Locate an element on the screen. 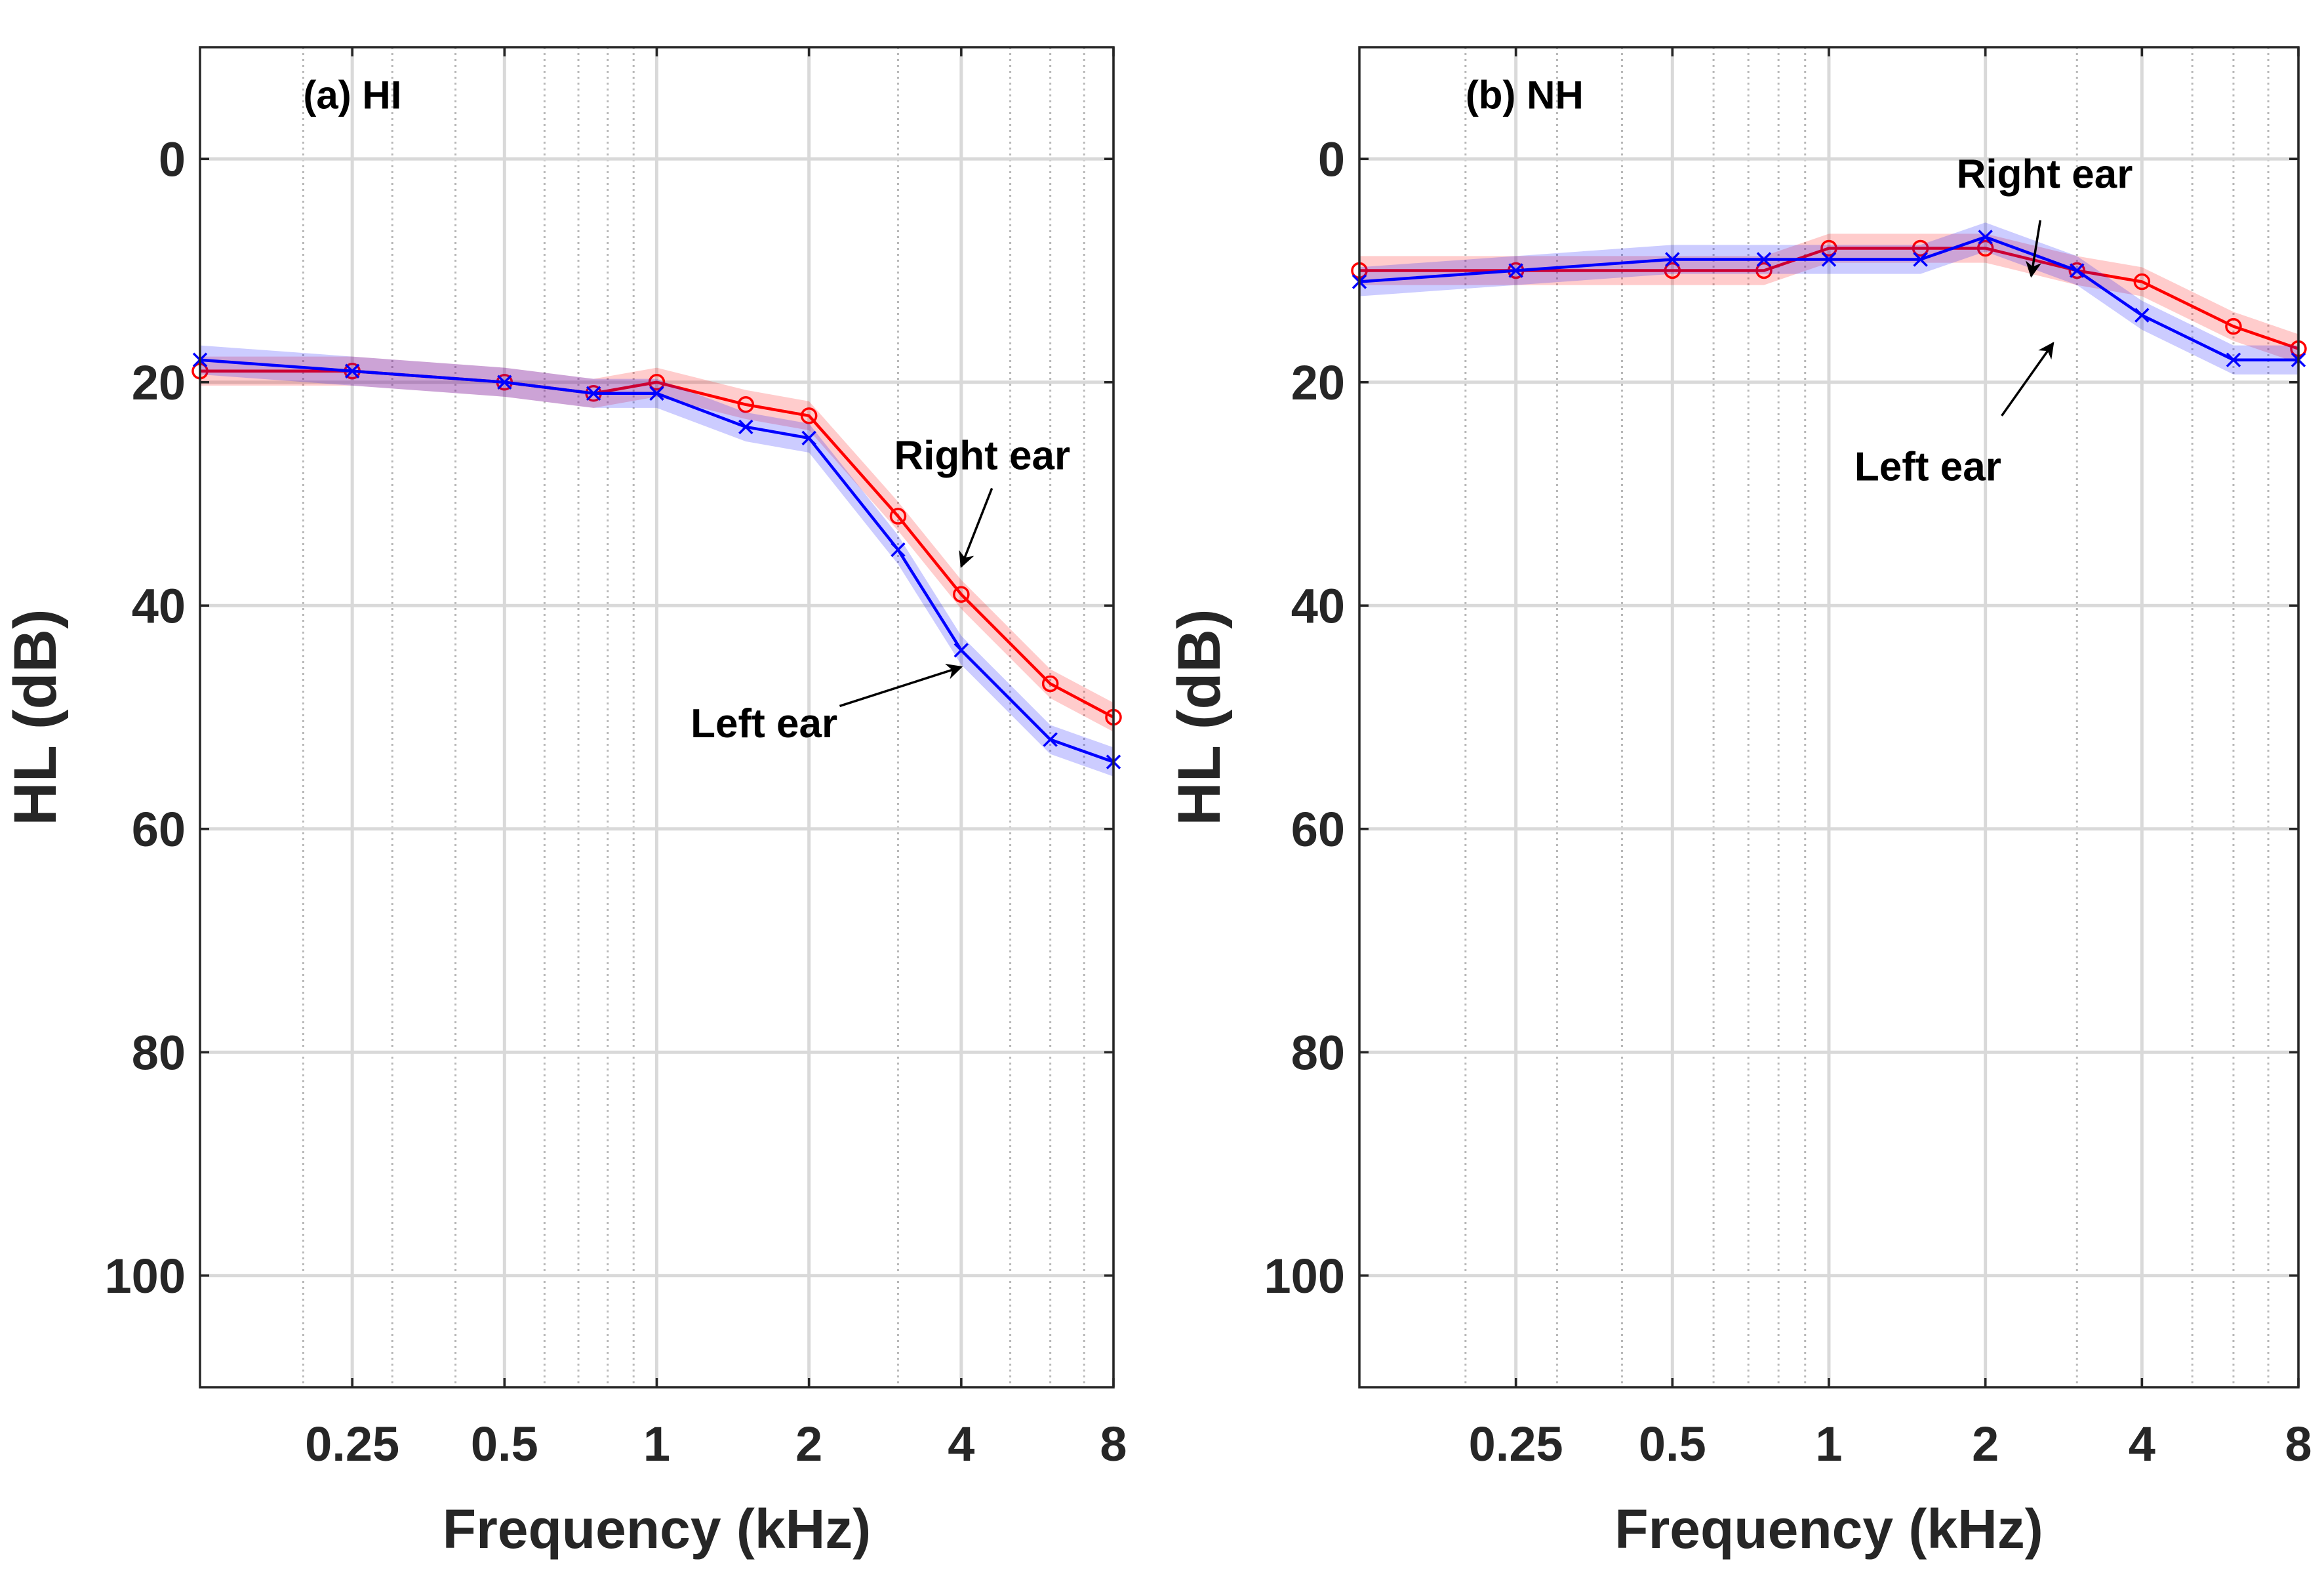  panel-label: (b) NH is located at coordinates (1525, 95).